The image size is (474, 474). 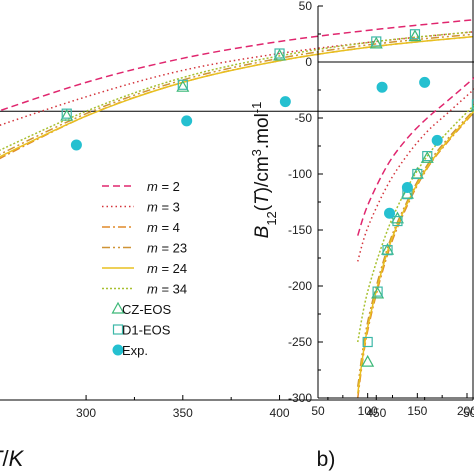 What do you see at coordinates (304, 118) in the screenshot?
I see `right-y-tick-label: -50` at bounding box center [304, 118].